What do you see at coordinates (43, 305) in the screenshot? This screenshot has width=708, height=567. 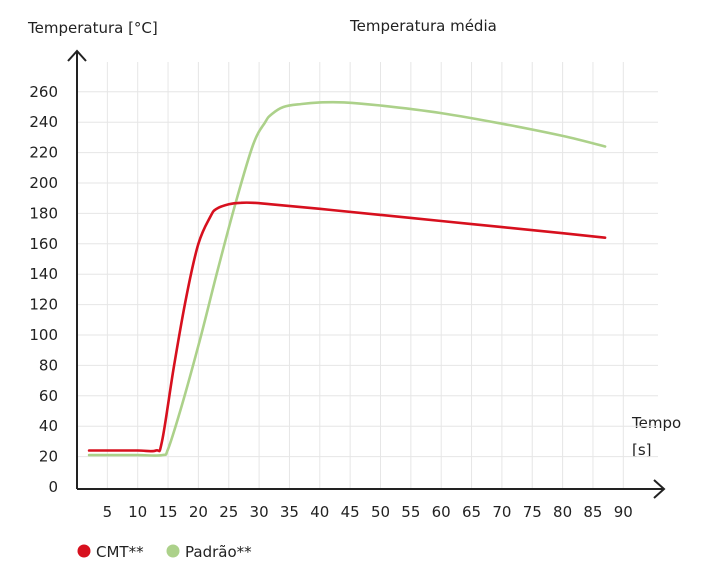 I see `y-tick-label: 120` at bounding box center [43, 305].